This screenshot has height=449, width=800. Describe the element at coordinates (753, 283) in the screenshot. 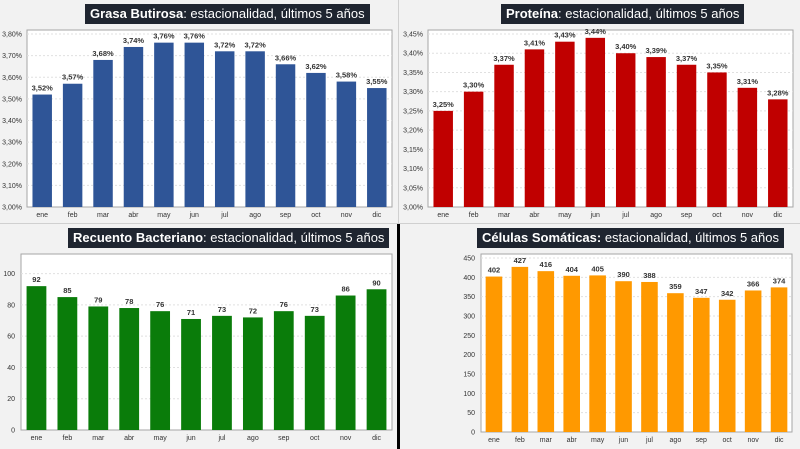

I see `data-label: 366` at that location.